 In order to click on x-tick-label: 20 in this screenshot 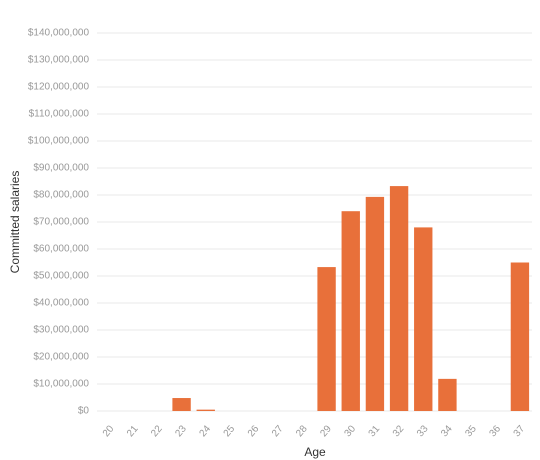, I will do `click(109, 431)`.